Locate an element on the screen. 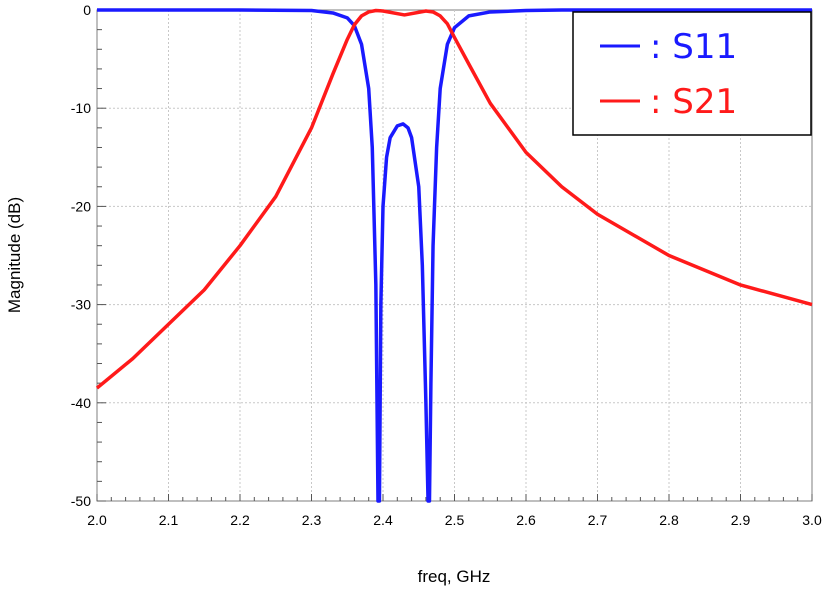 The image size is (827, 593). x-tick-label: 2.6 is located at coordinates (526, 520).